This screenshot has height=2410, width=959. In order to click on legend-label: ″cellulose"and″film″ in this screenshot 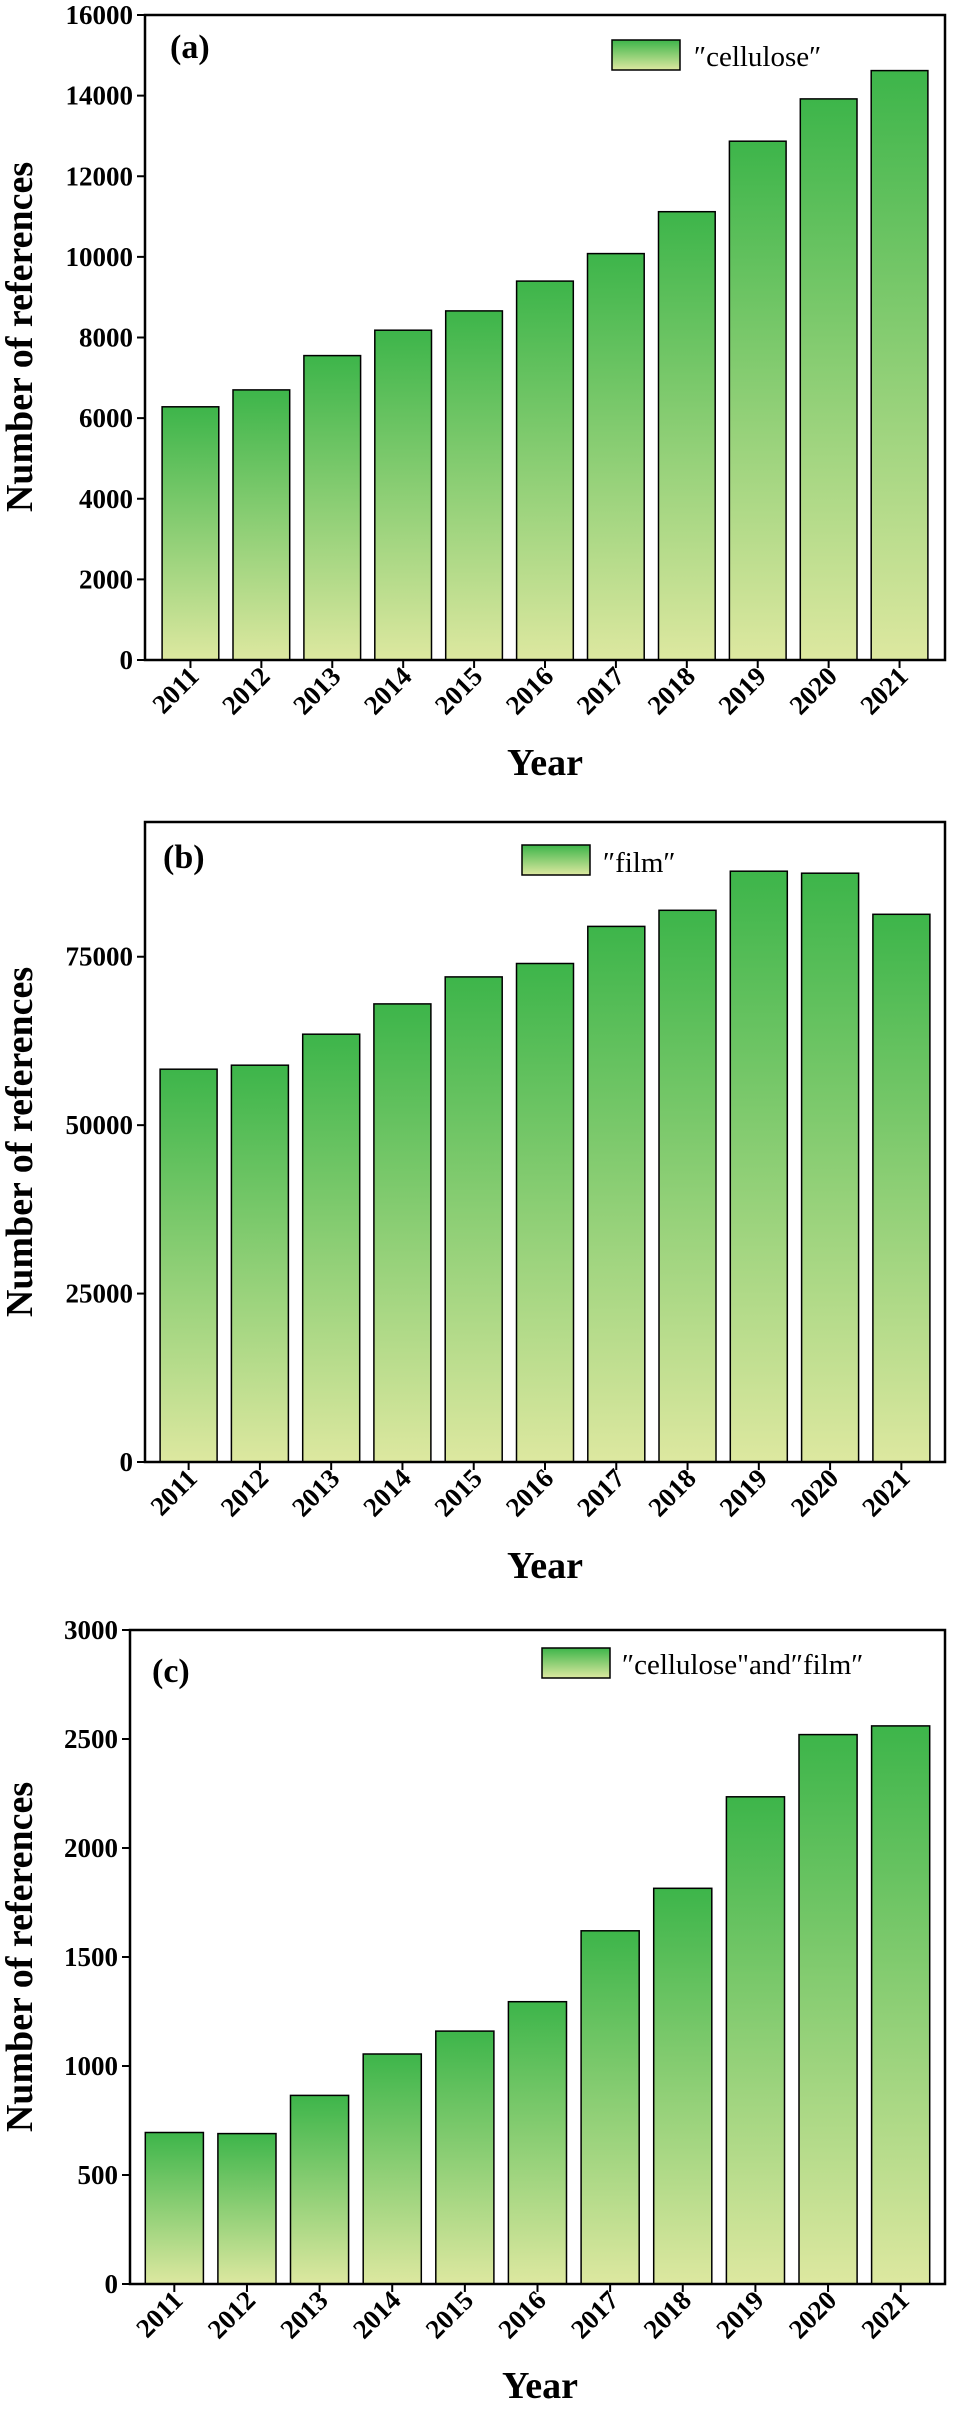, I will do `click(742, 1665)`.